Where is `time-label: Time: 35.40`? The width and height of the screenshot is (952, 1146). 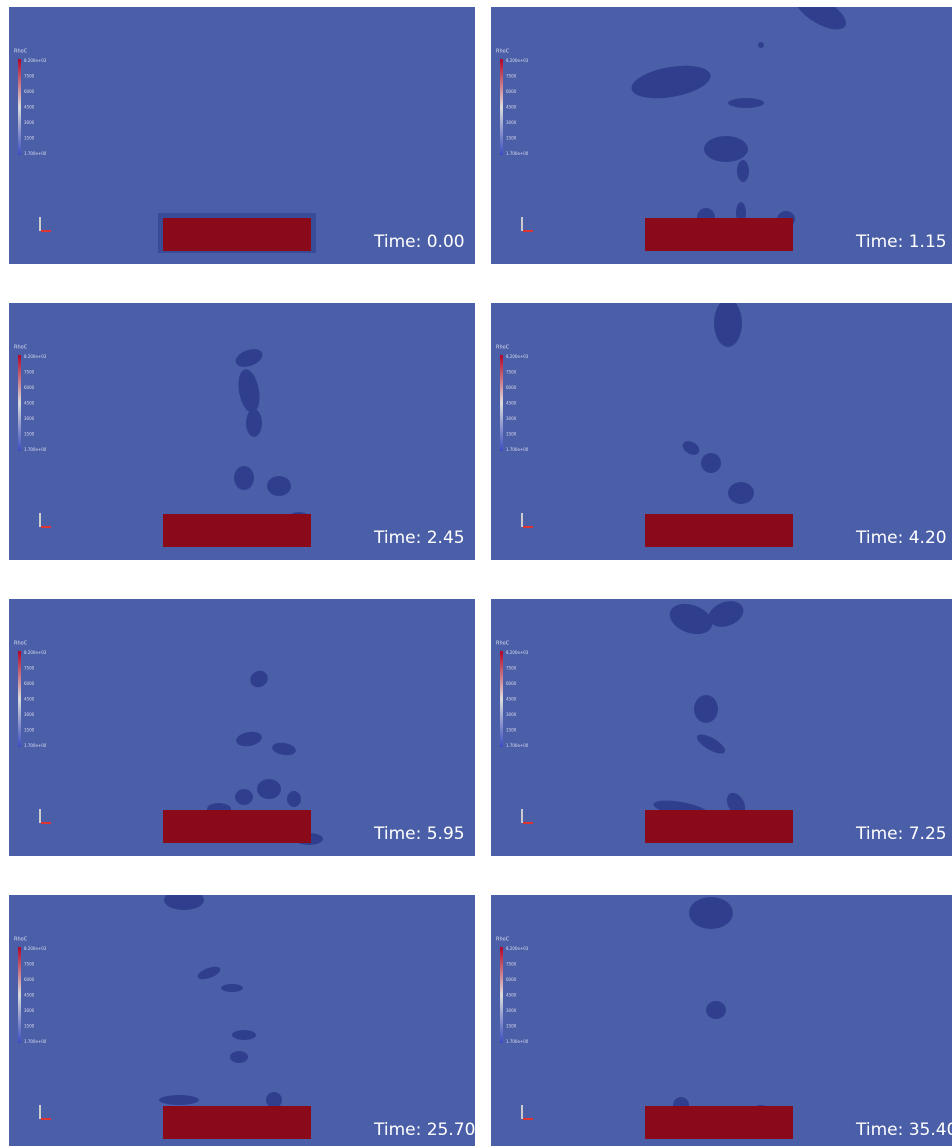 time-label: Time: 35.40 is located at coordinates (903, 1130).